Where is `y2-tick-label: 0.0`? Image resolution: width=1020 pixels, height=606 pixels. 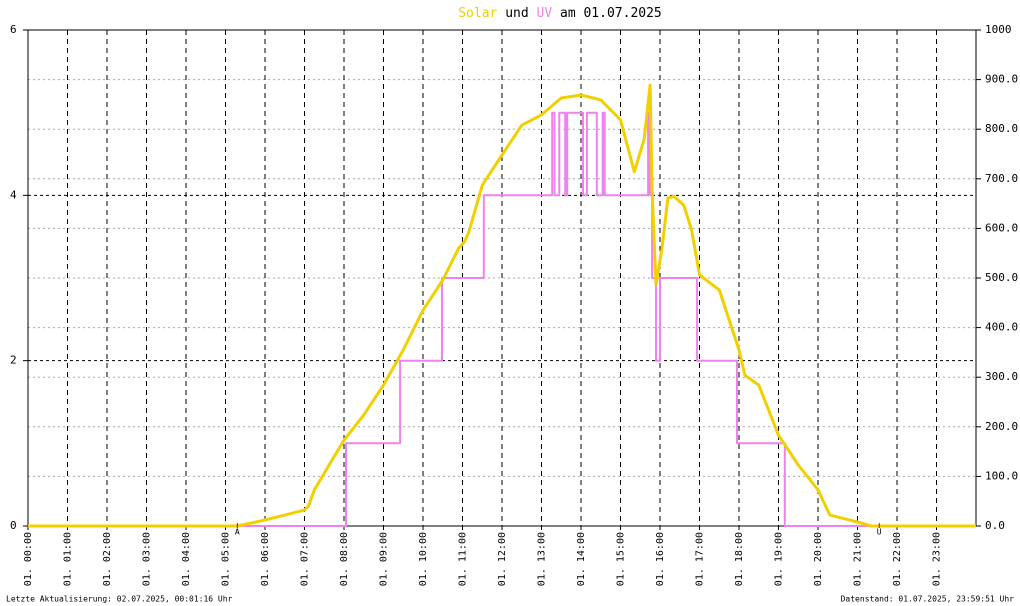 y2-tick-label: 0.0 is located at coordinates (995, 525).